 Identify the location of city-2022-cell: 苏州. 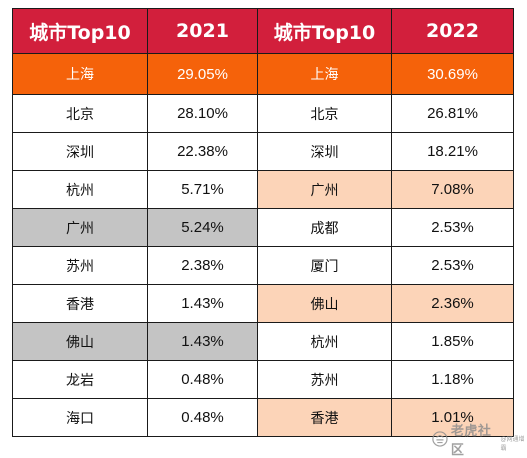
(324, 379).